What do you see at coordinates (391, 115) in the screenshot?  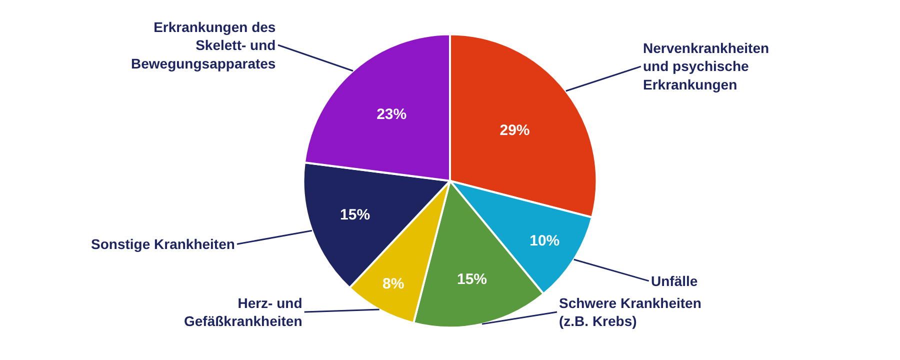 I see `data-label: 23%` at bounding box center [391, 115].